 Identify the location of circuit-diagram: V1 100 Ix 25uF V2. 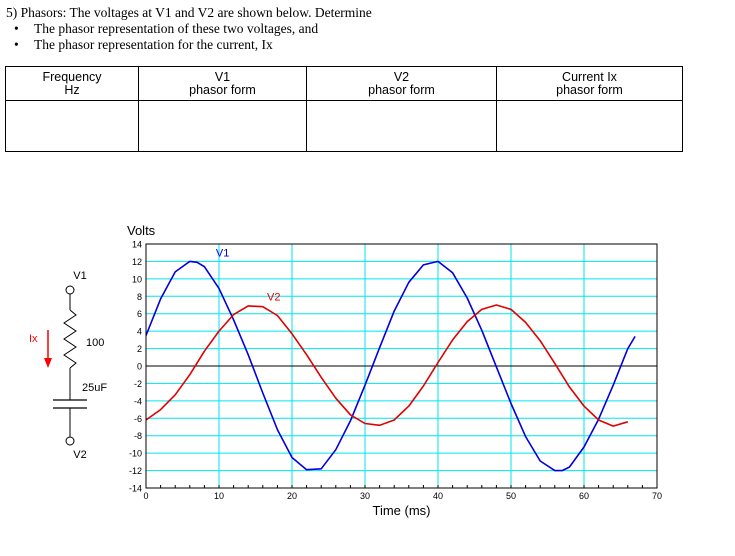
(68, 365).